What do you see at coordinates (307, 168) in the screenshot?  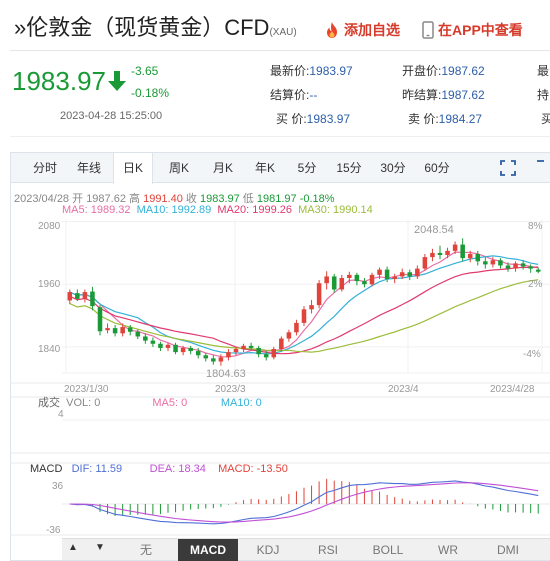 I see `tab-5min: 5分` at bounding box center [307, 168].